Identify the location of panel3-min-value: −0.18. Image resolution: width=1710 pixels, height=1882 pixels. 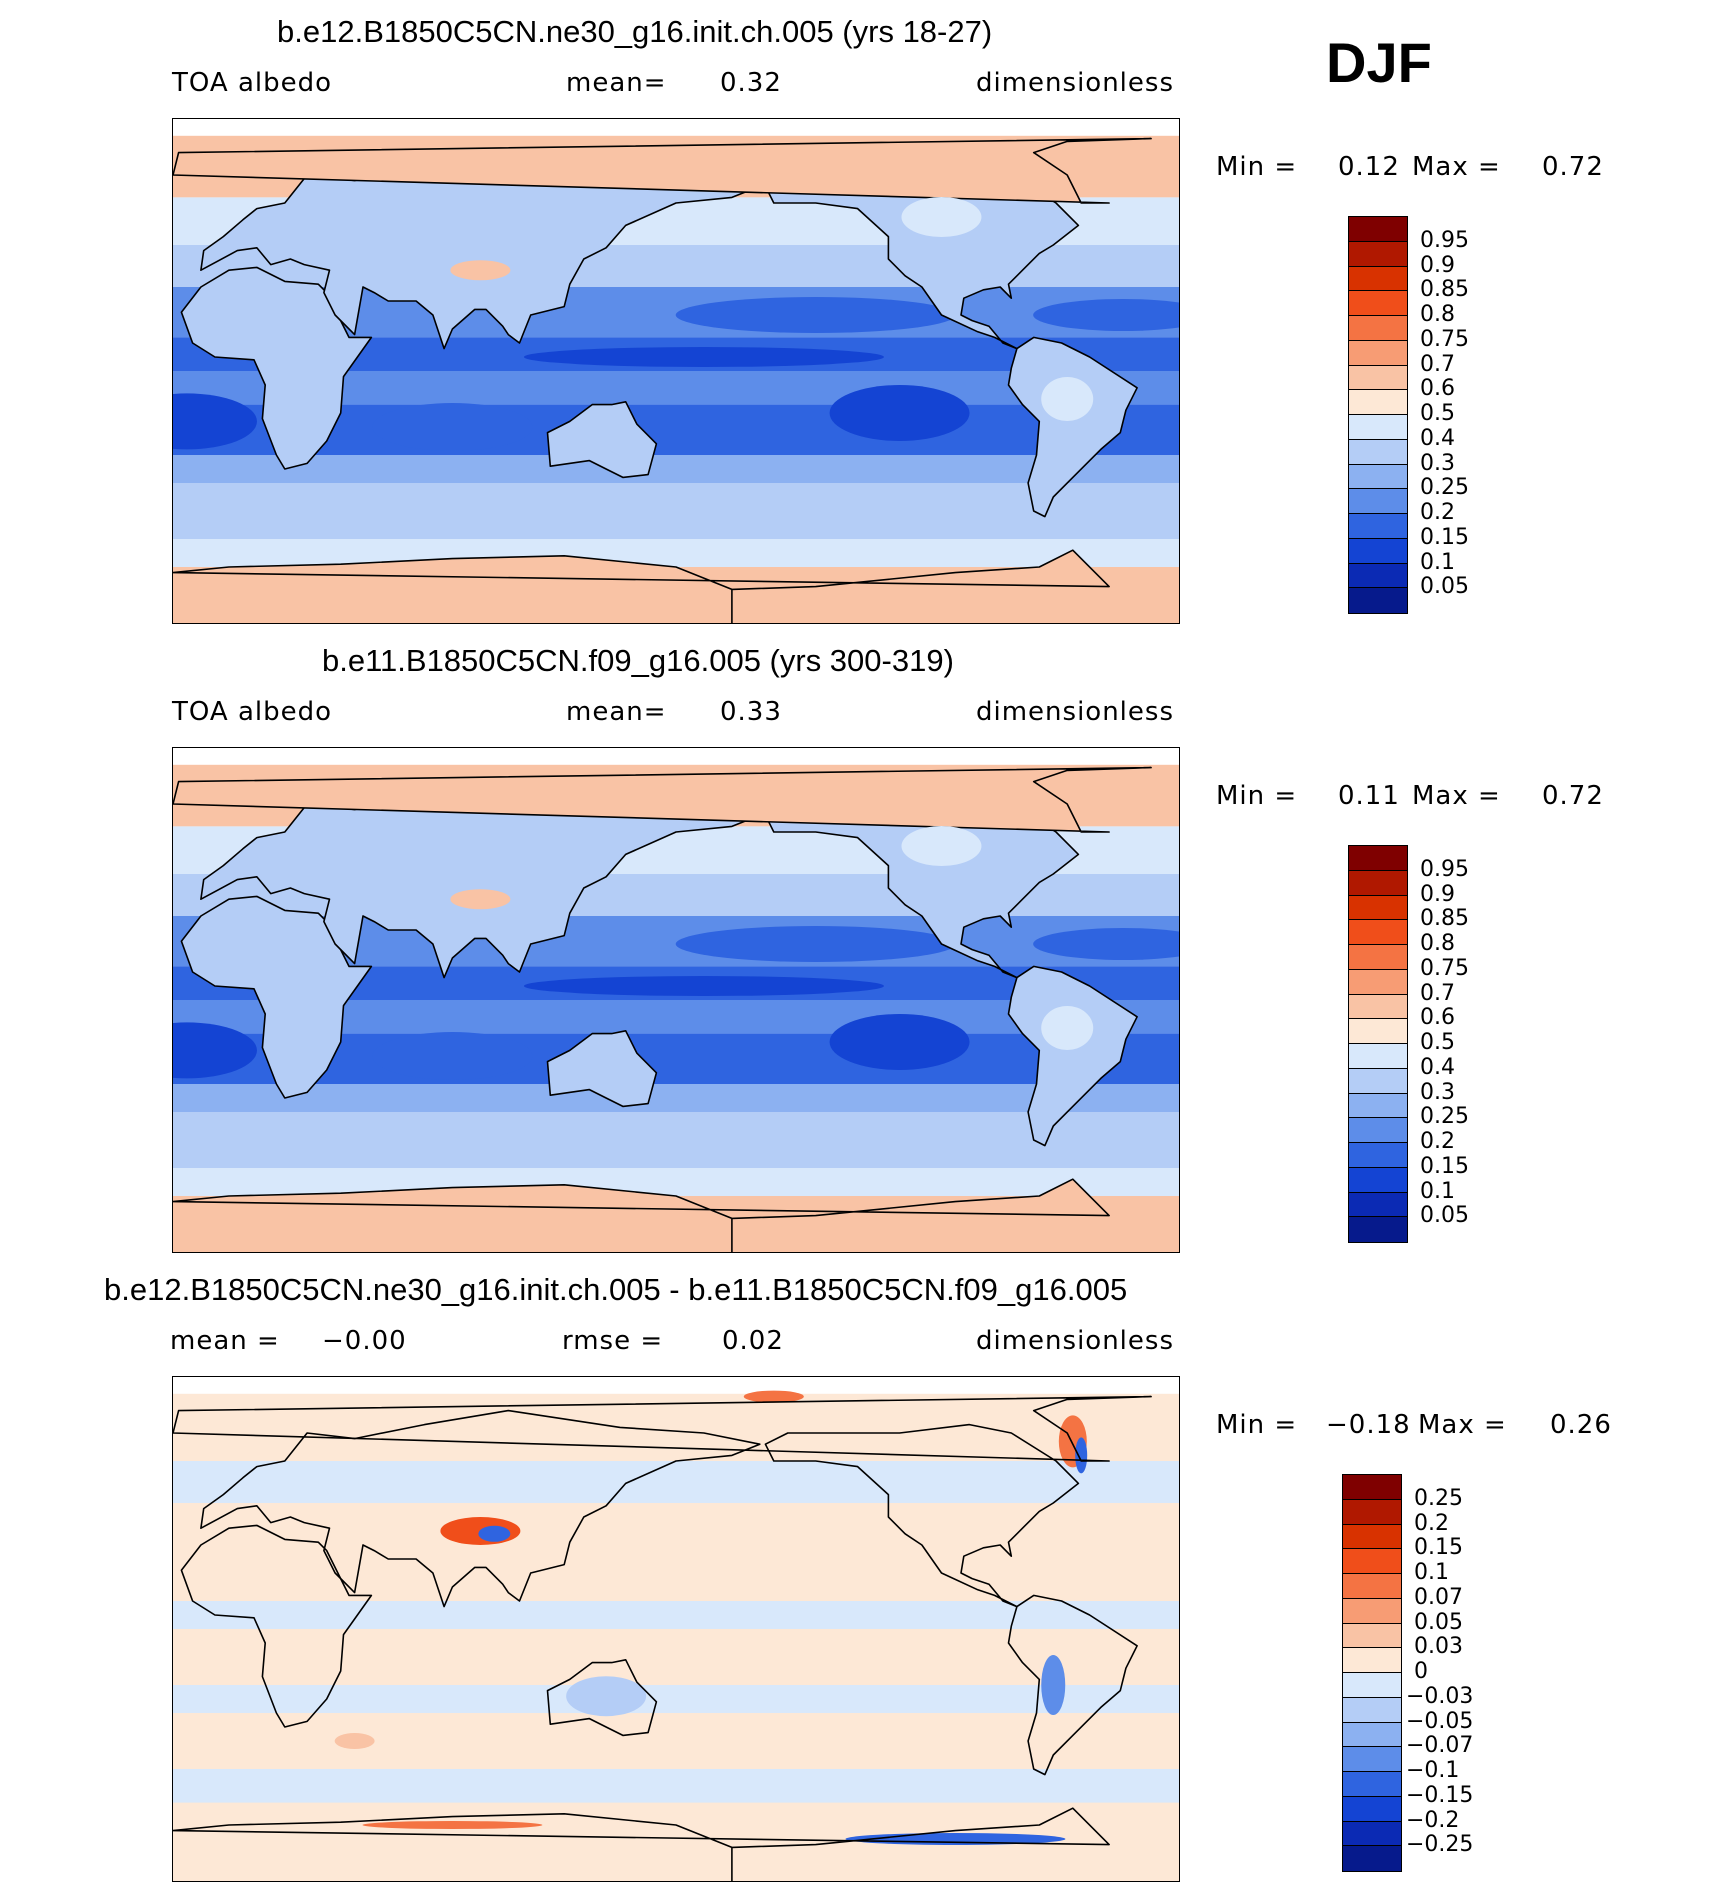
(1368, 1425).